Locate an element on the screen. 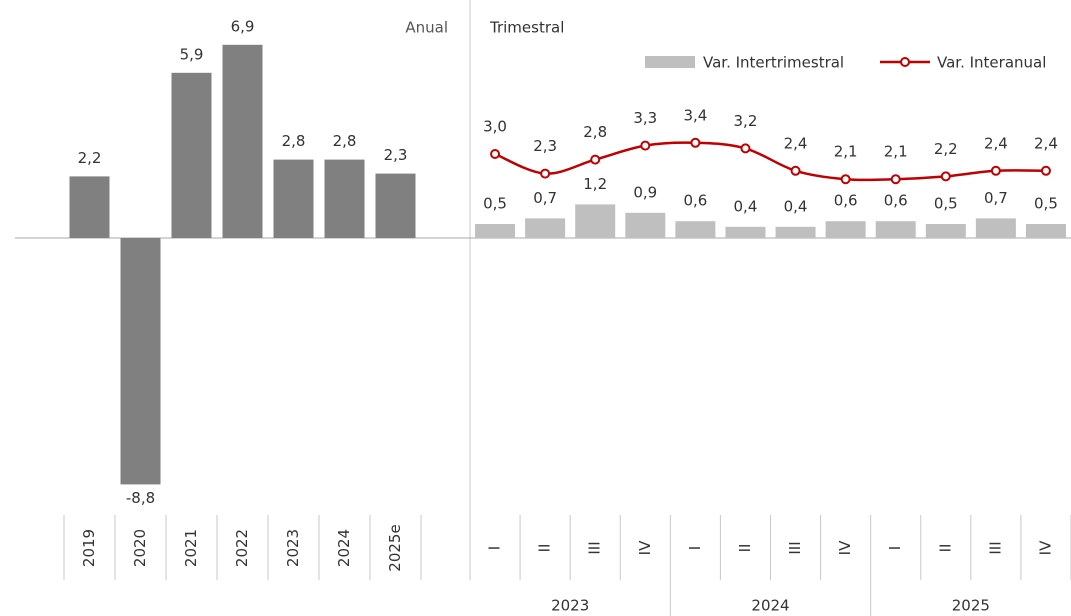 This screenshot has height=616, width=1071. legend-marker is located at coordinates (905, 62).